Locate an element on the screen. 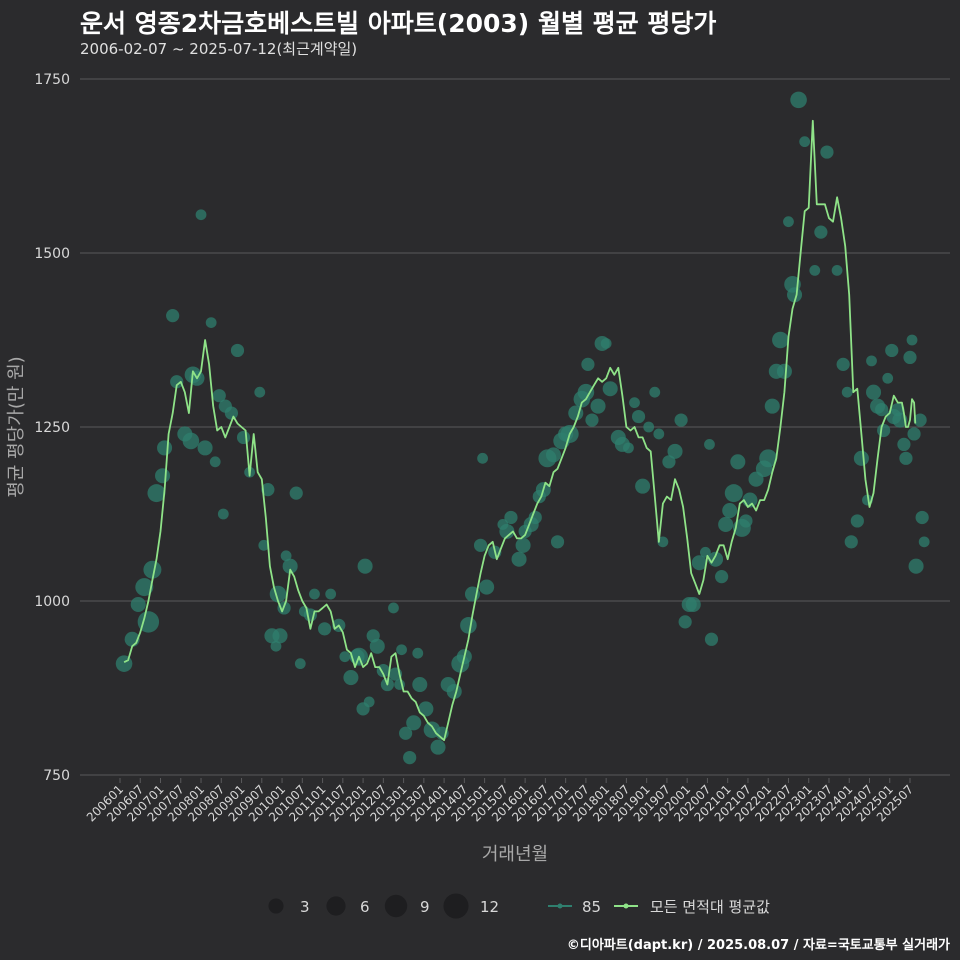  legend-average-label: 모든 면적대 평균값 is located at coordinates (710, 907).